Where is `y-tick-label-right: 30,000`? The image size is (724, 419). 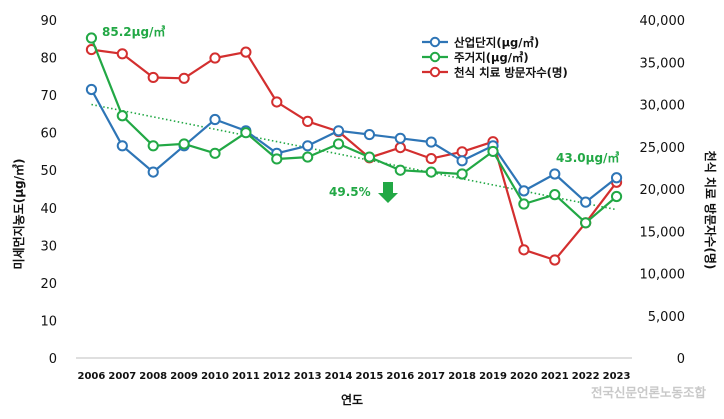 y-tick-label-right: 30,000 is located at coordinates (663, 106).